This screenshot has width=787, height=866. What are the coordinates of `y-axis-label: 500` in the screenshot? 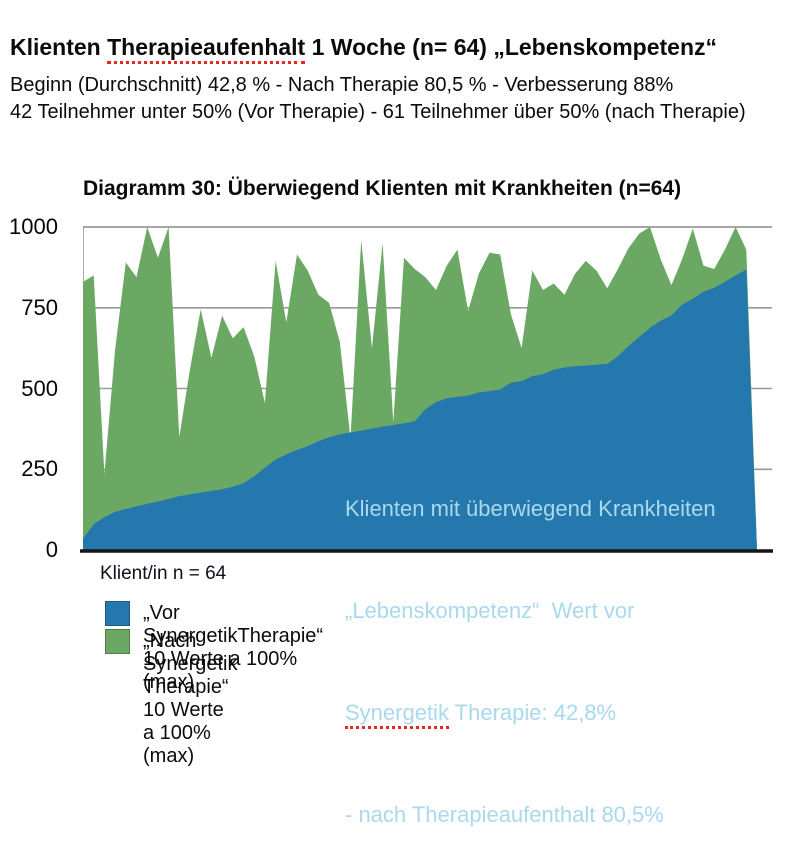 It's located at (39, 388).